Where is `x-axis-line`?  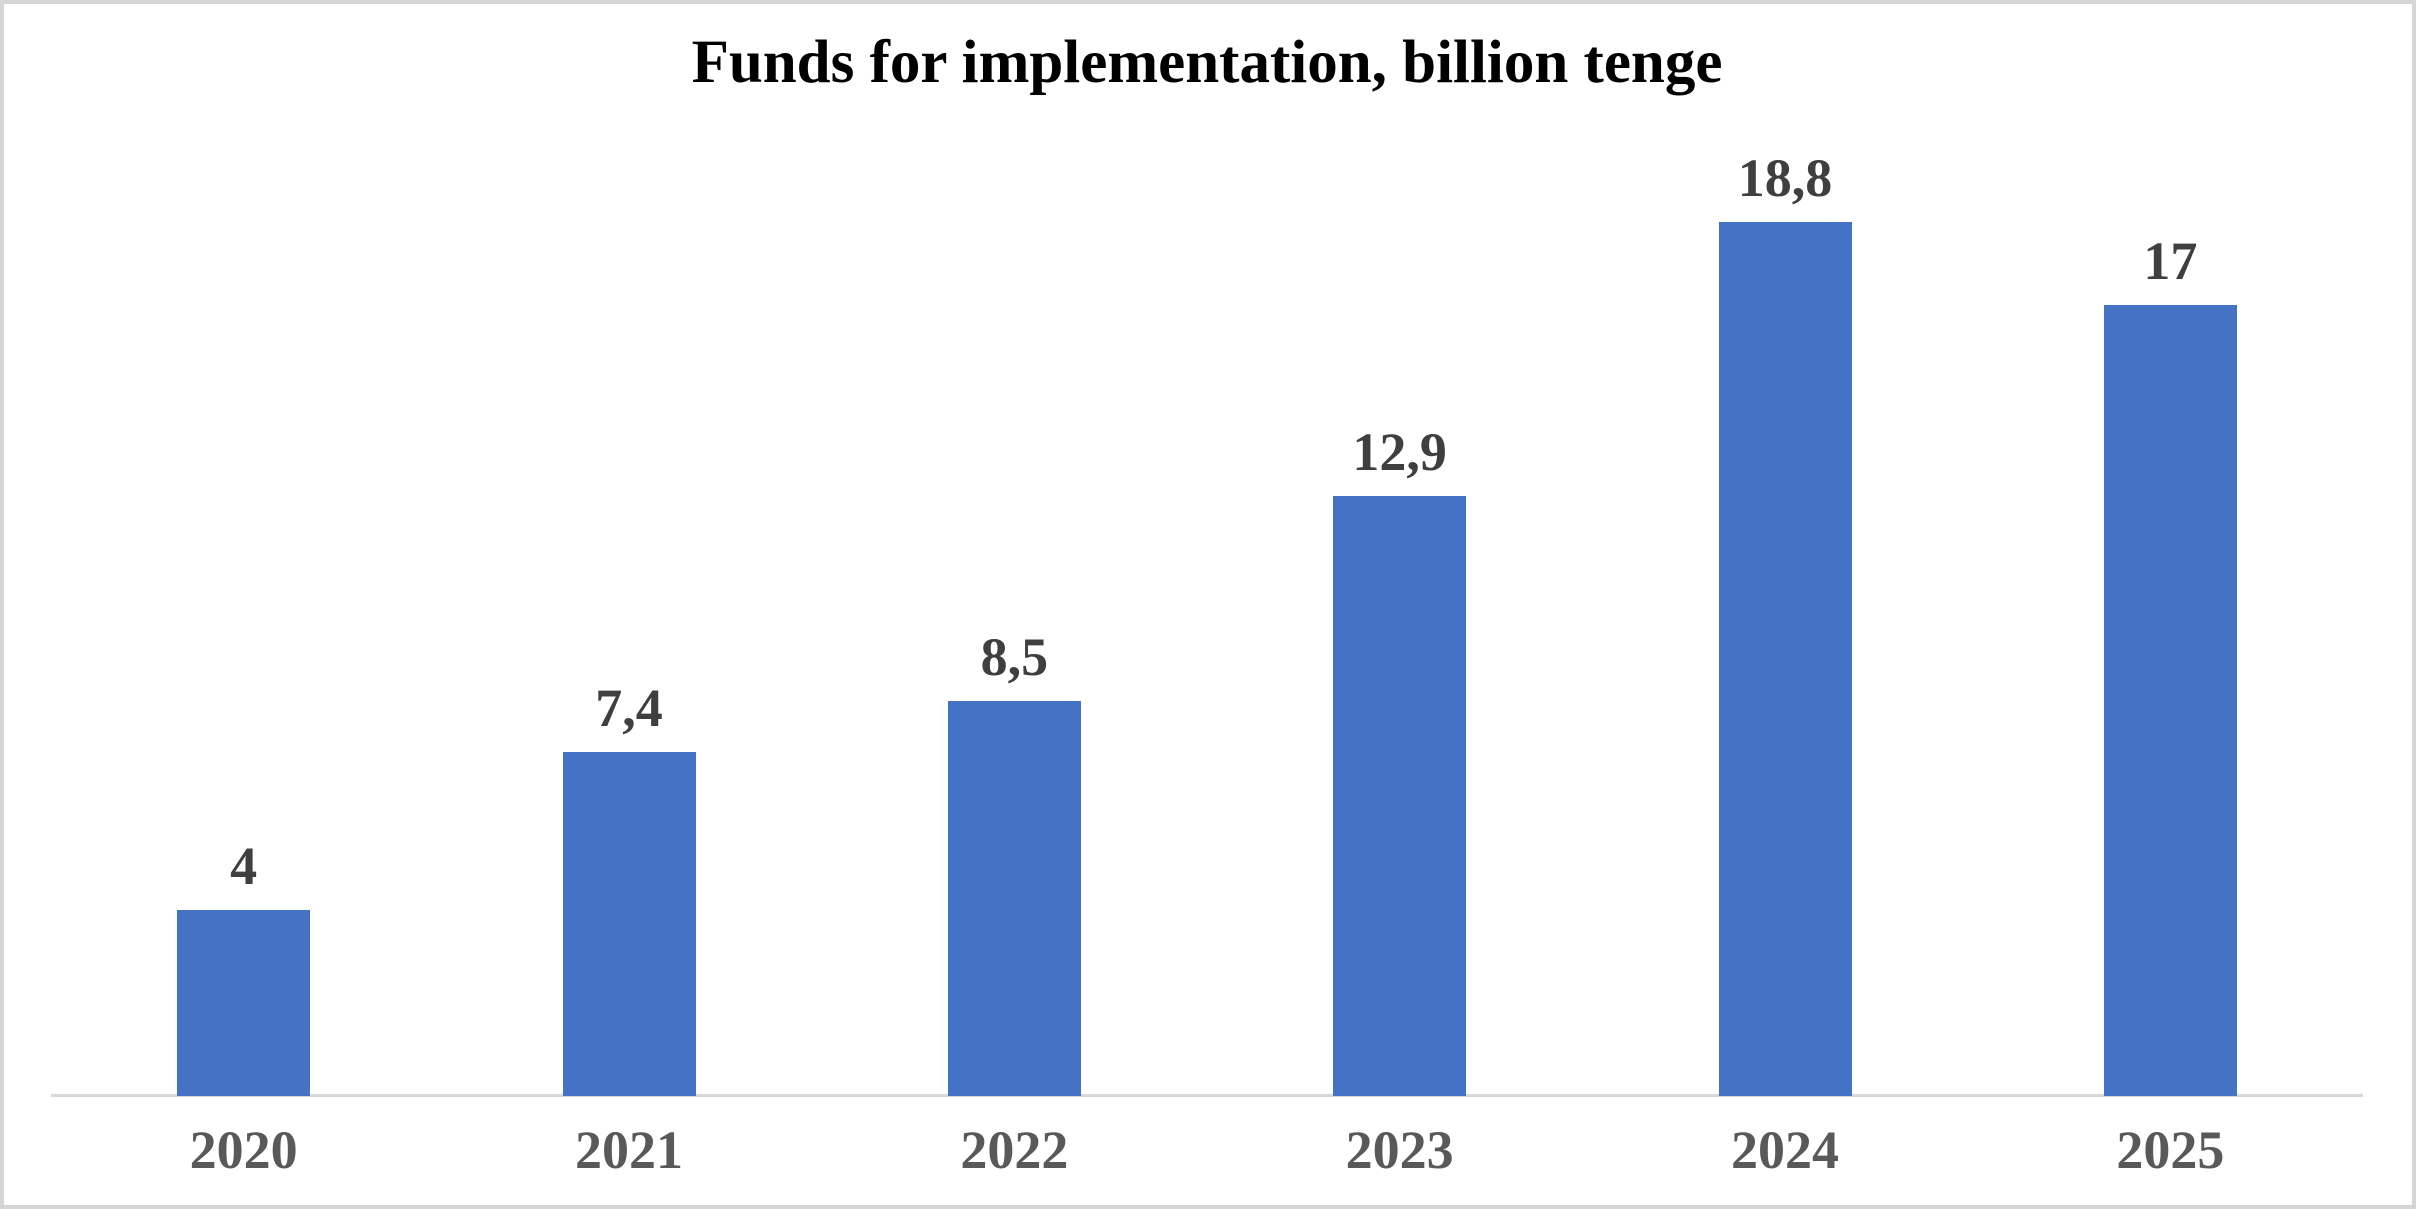
x-axis-line is located at coordinates (1207, 1095).